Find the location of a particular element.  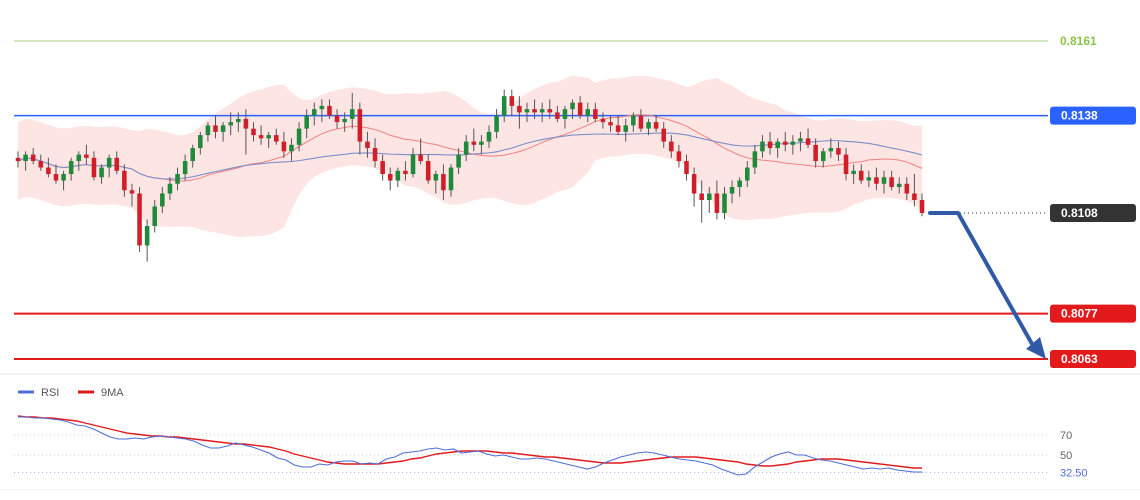

rsi-level-label: 70 is located at coordinates (1066, 436).